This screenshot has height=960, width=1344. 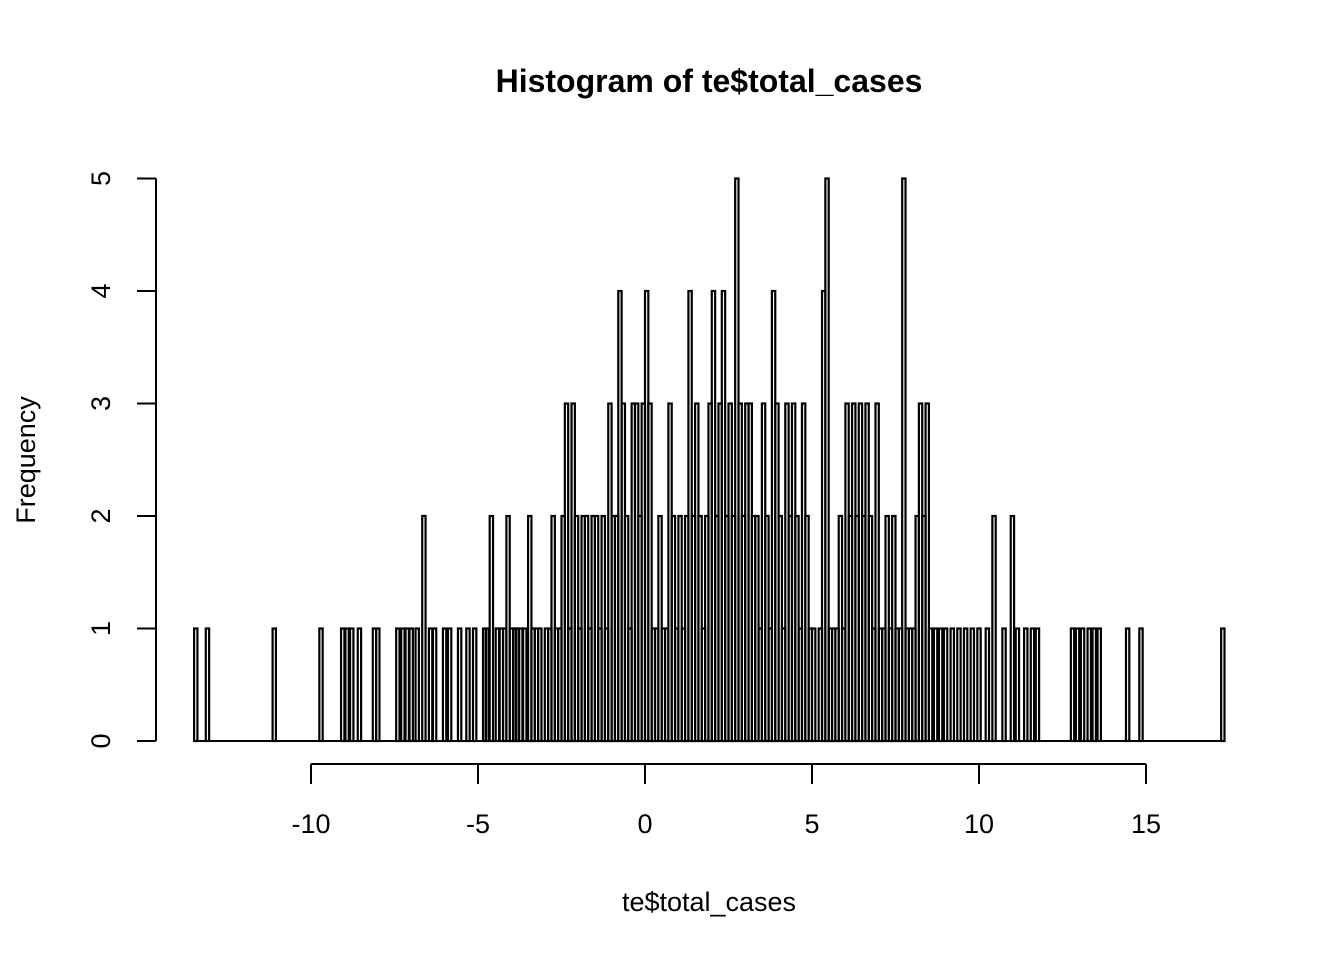 I want to click on y-axis-label: Frequency, so click(x=26, y=460).